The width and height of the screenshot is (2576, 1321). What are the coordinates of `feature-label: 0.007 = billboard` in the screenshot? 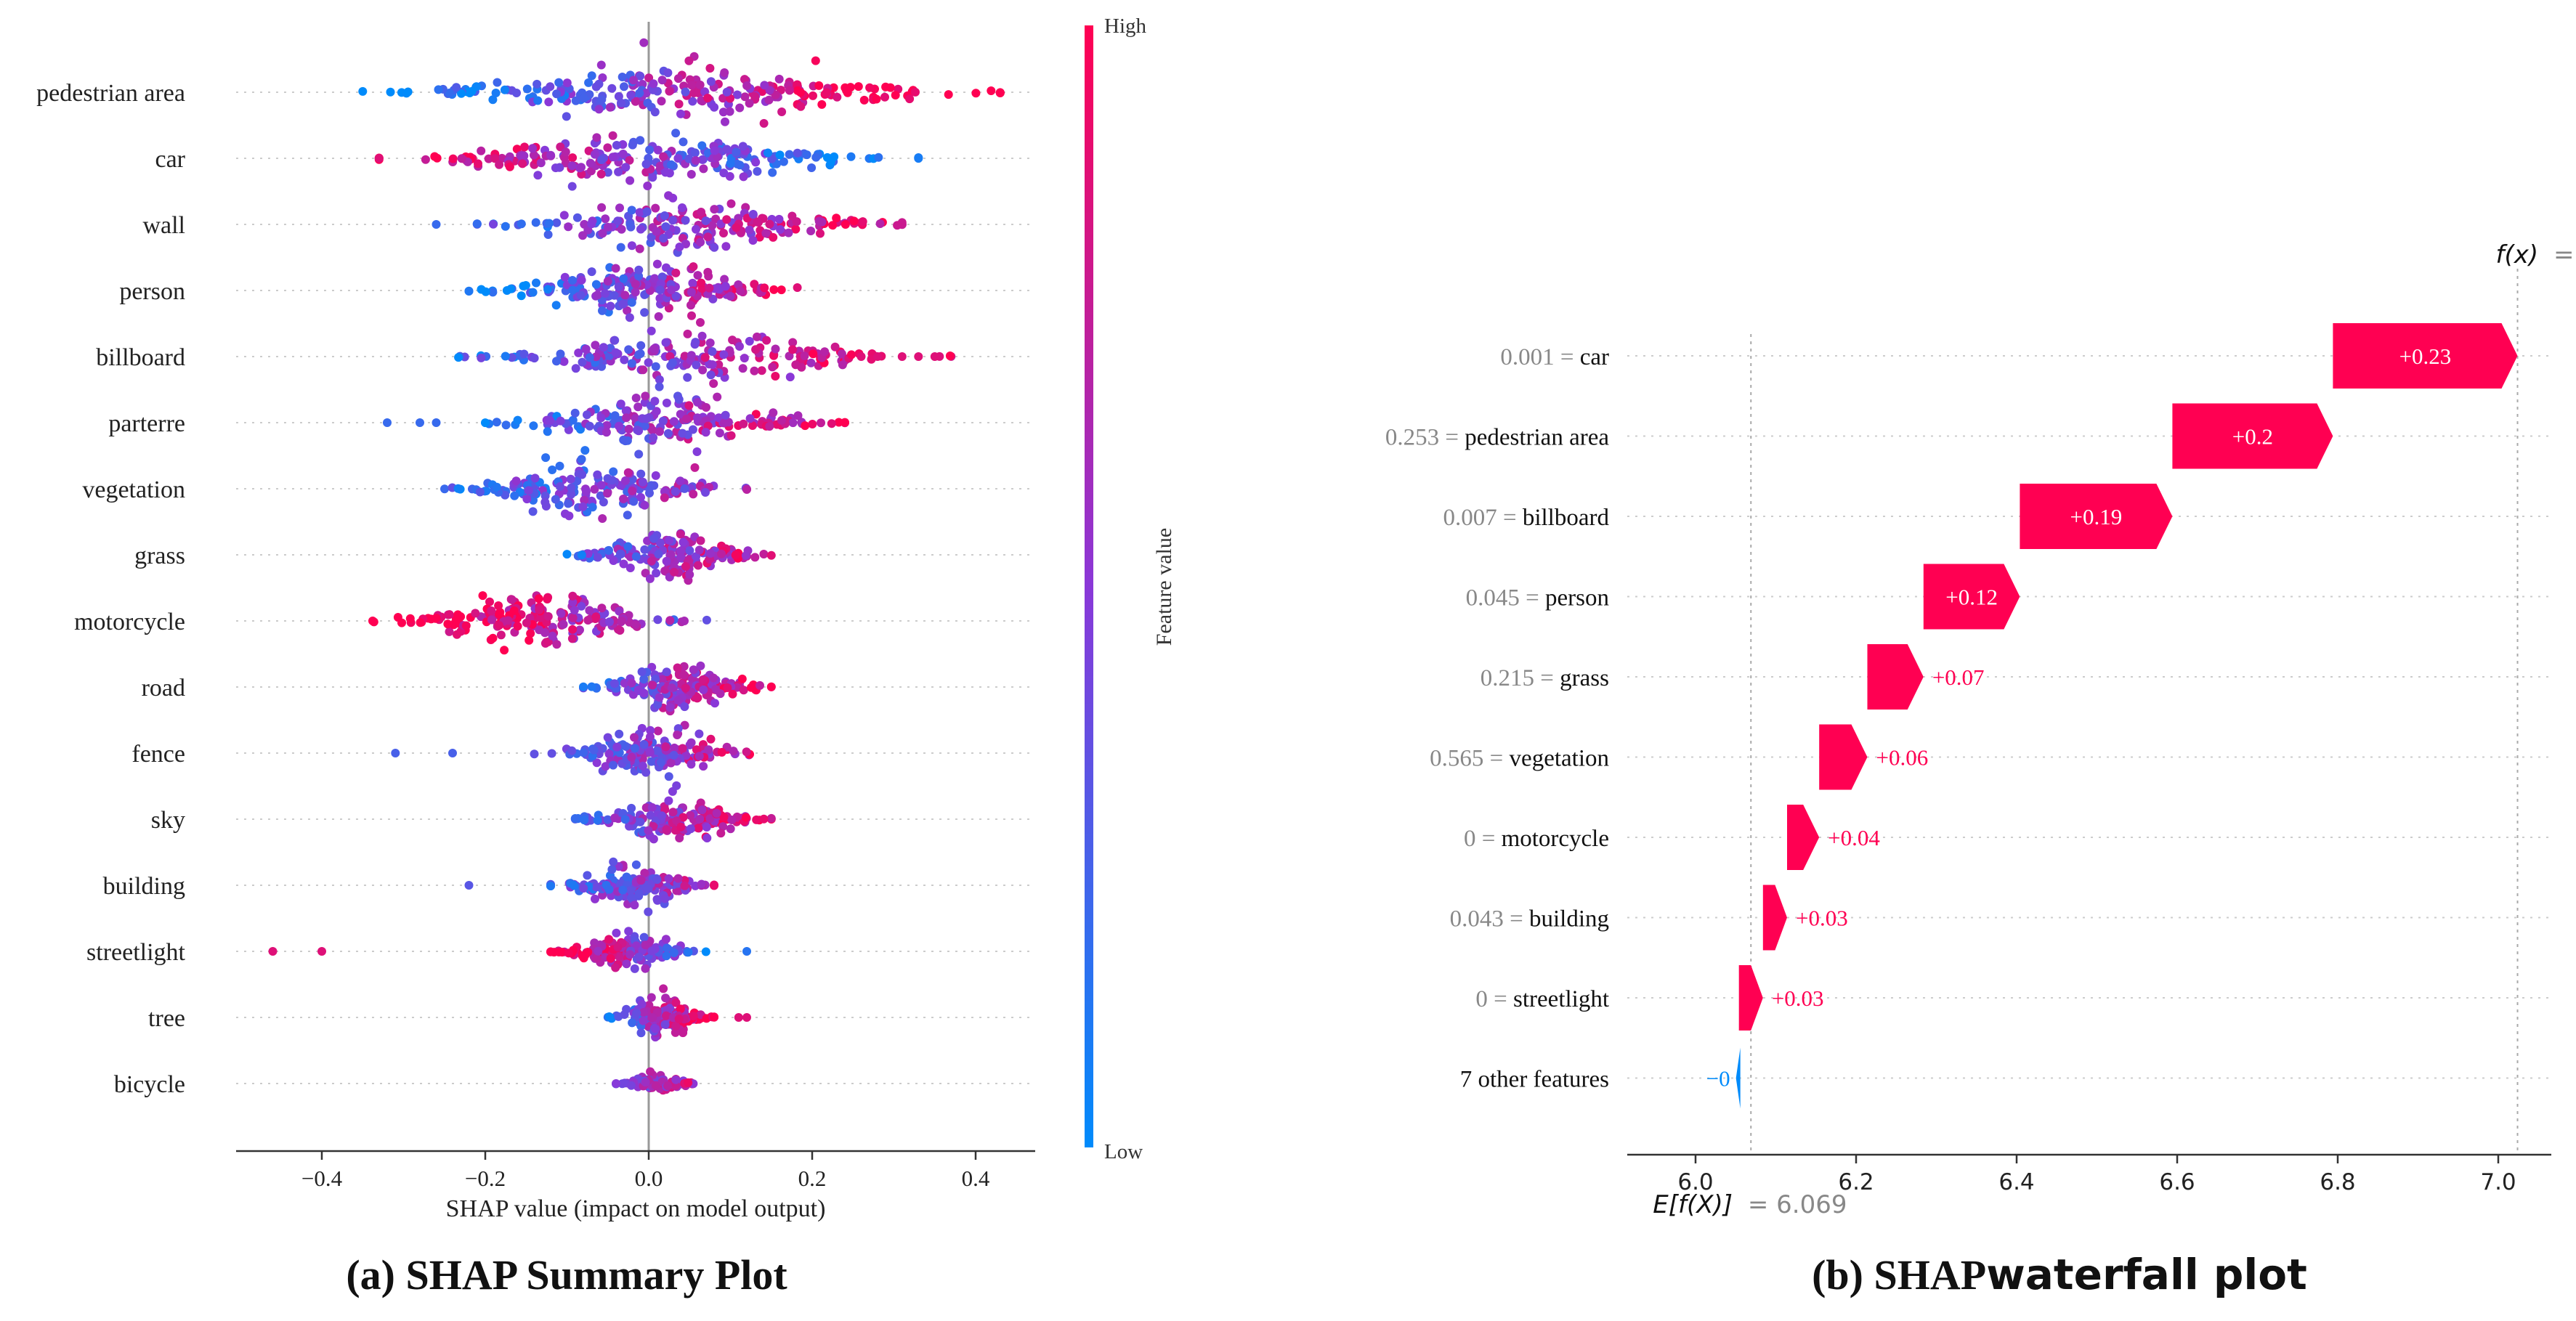 It's located at (1526, 518).